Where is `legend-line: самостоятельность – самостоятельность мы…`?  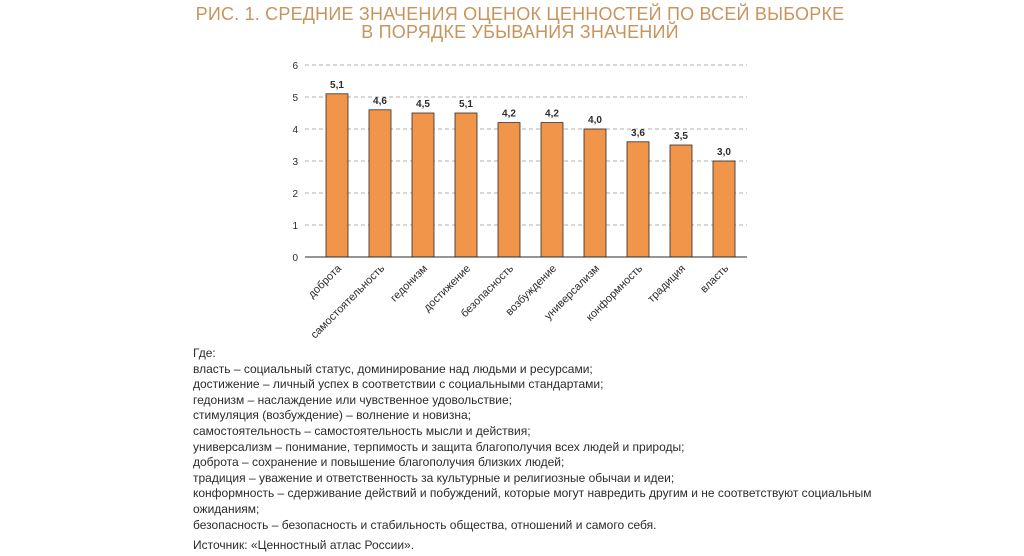
legend-line: самостоятельность – самостоятельность мы… is located at coordinates (362, 430).